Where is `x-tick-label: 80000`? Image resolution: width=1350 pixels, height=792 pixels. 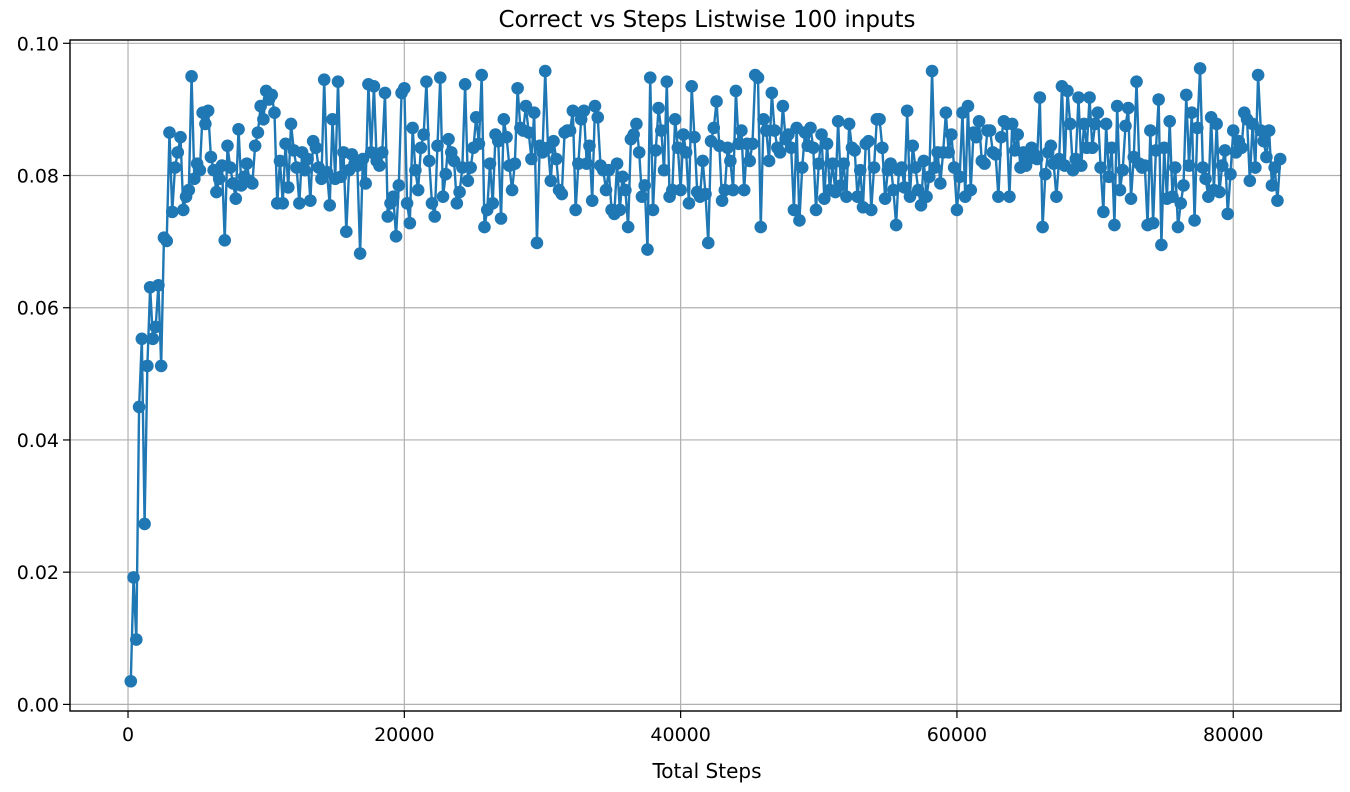
x-tick-label: 80000 is located at coordinates (1233, 735).